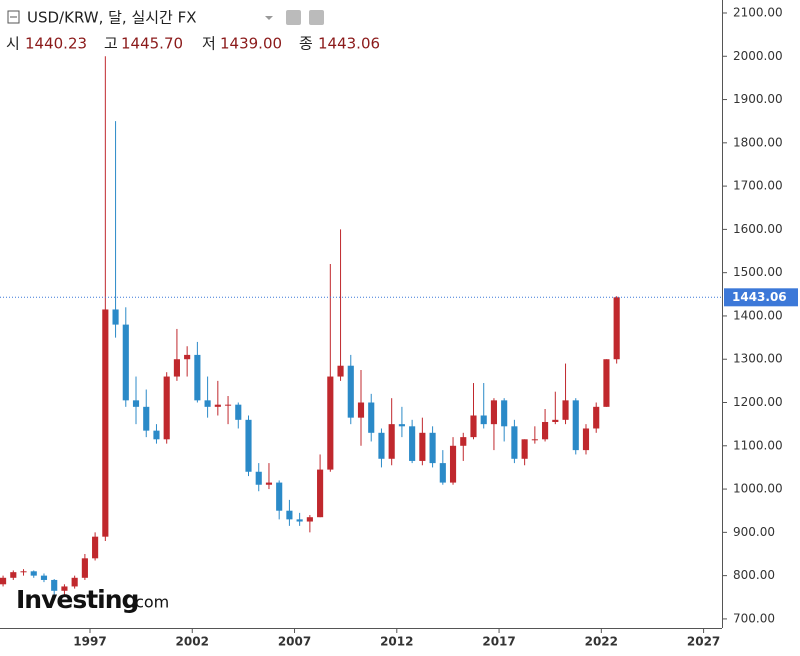  Describe the element at coordinates (111, 44) in the screenshot. I see `high-label: 고` at that location.